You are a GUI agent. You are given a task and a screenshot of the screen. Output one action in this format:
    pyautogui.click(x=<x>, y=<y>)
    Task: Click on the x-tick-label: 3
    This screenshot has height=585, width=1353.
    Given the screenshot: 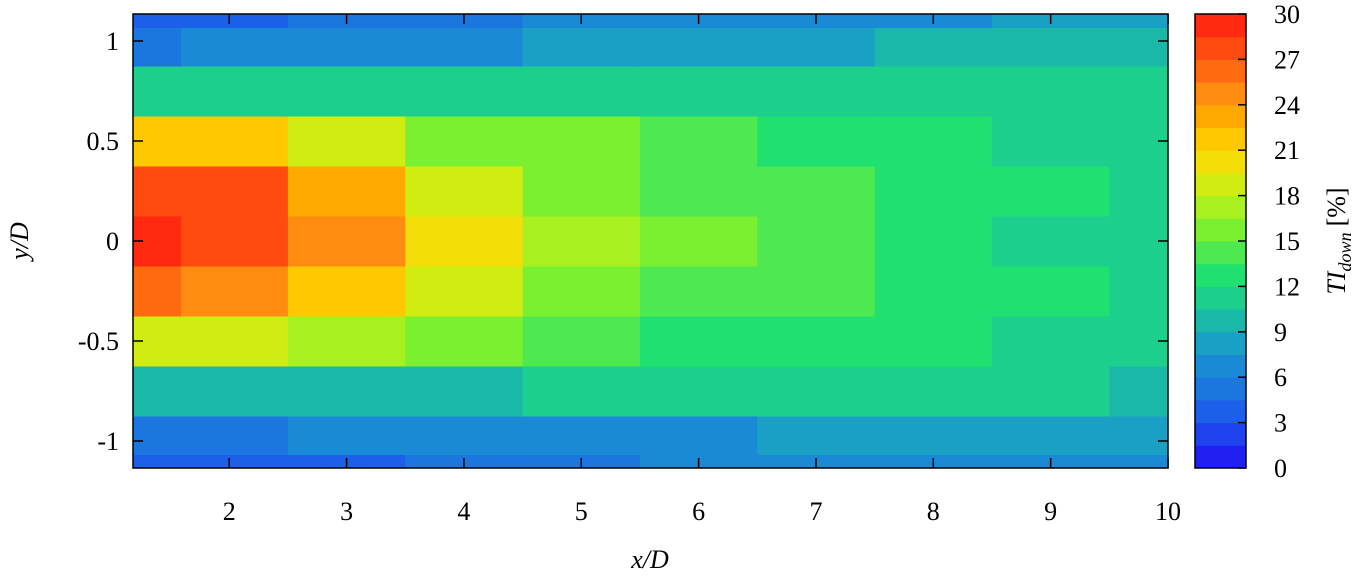 What is the action you would take?
    pyautogui.click(x=346, y=511)
    